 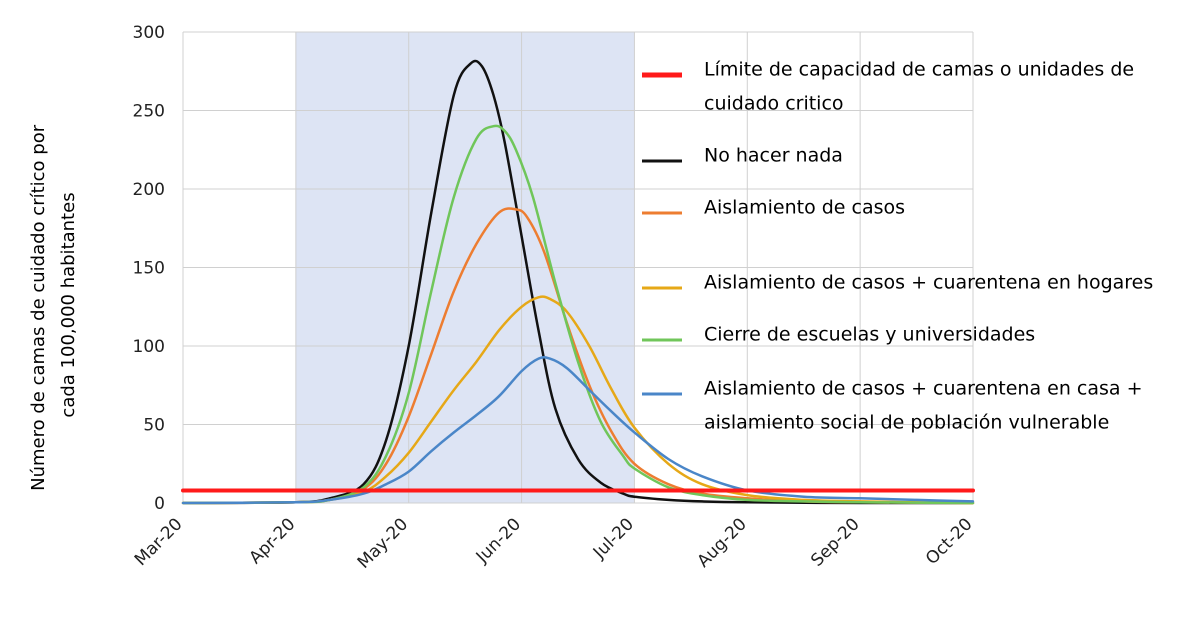 What do you see at coordinates (383, 543) in the screenshot?
I see `x-tick-label: May-20` at bounding box center [383, 543].